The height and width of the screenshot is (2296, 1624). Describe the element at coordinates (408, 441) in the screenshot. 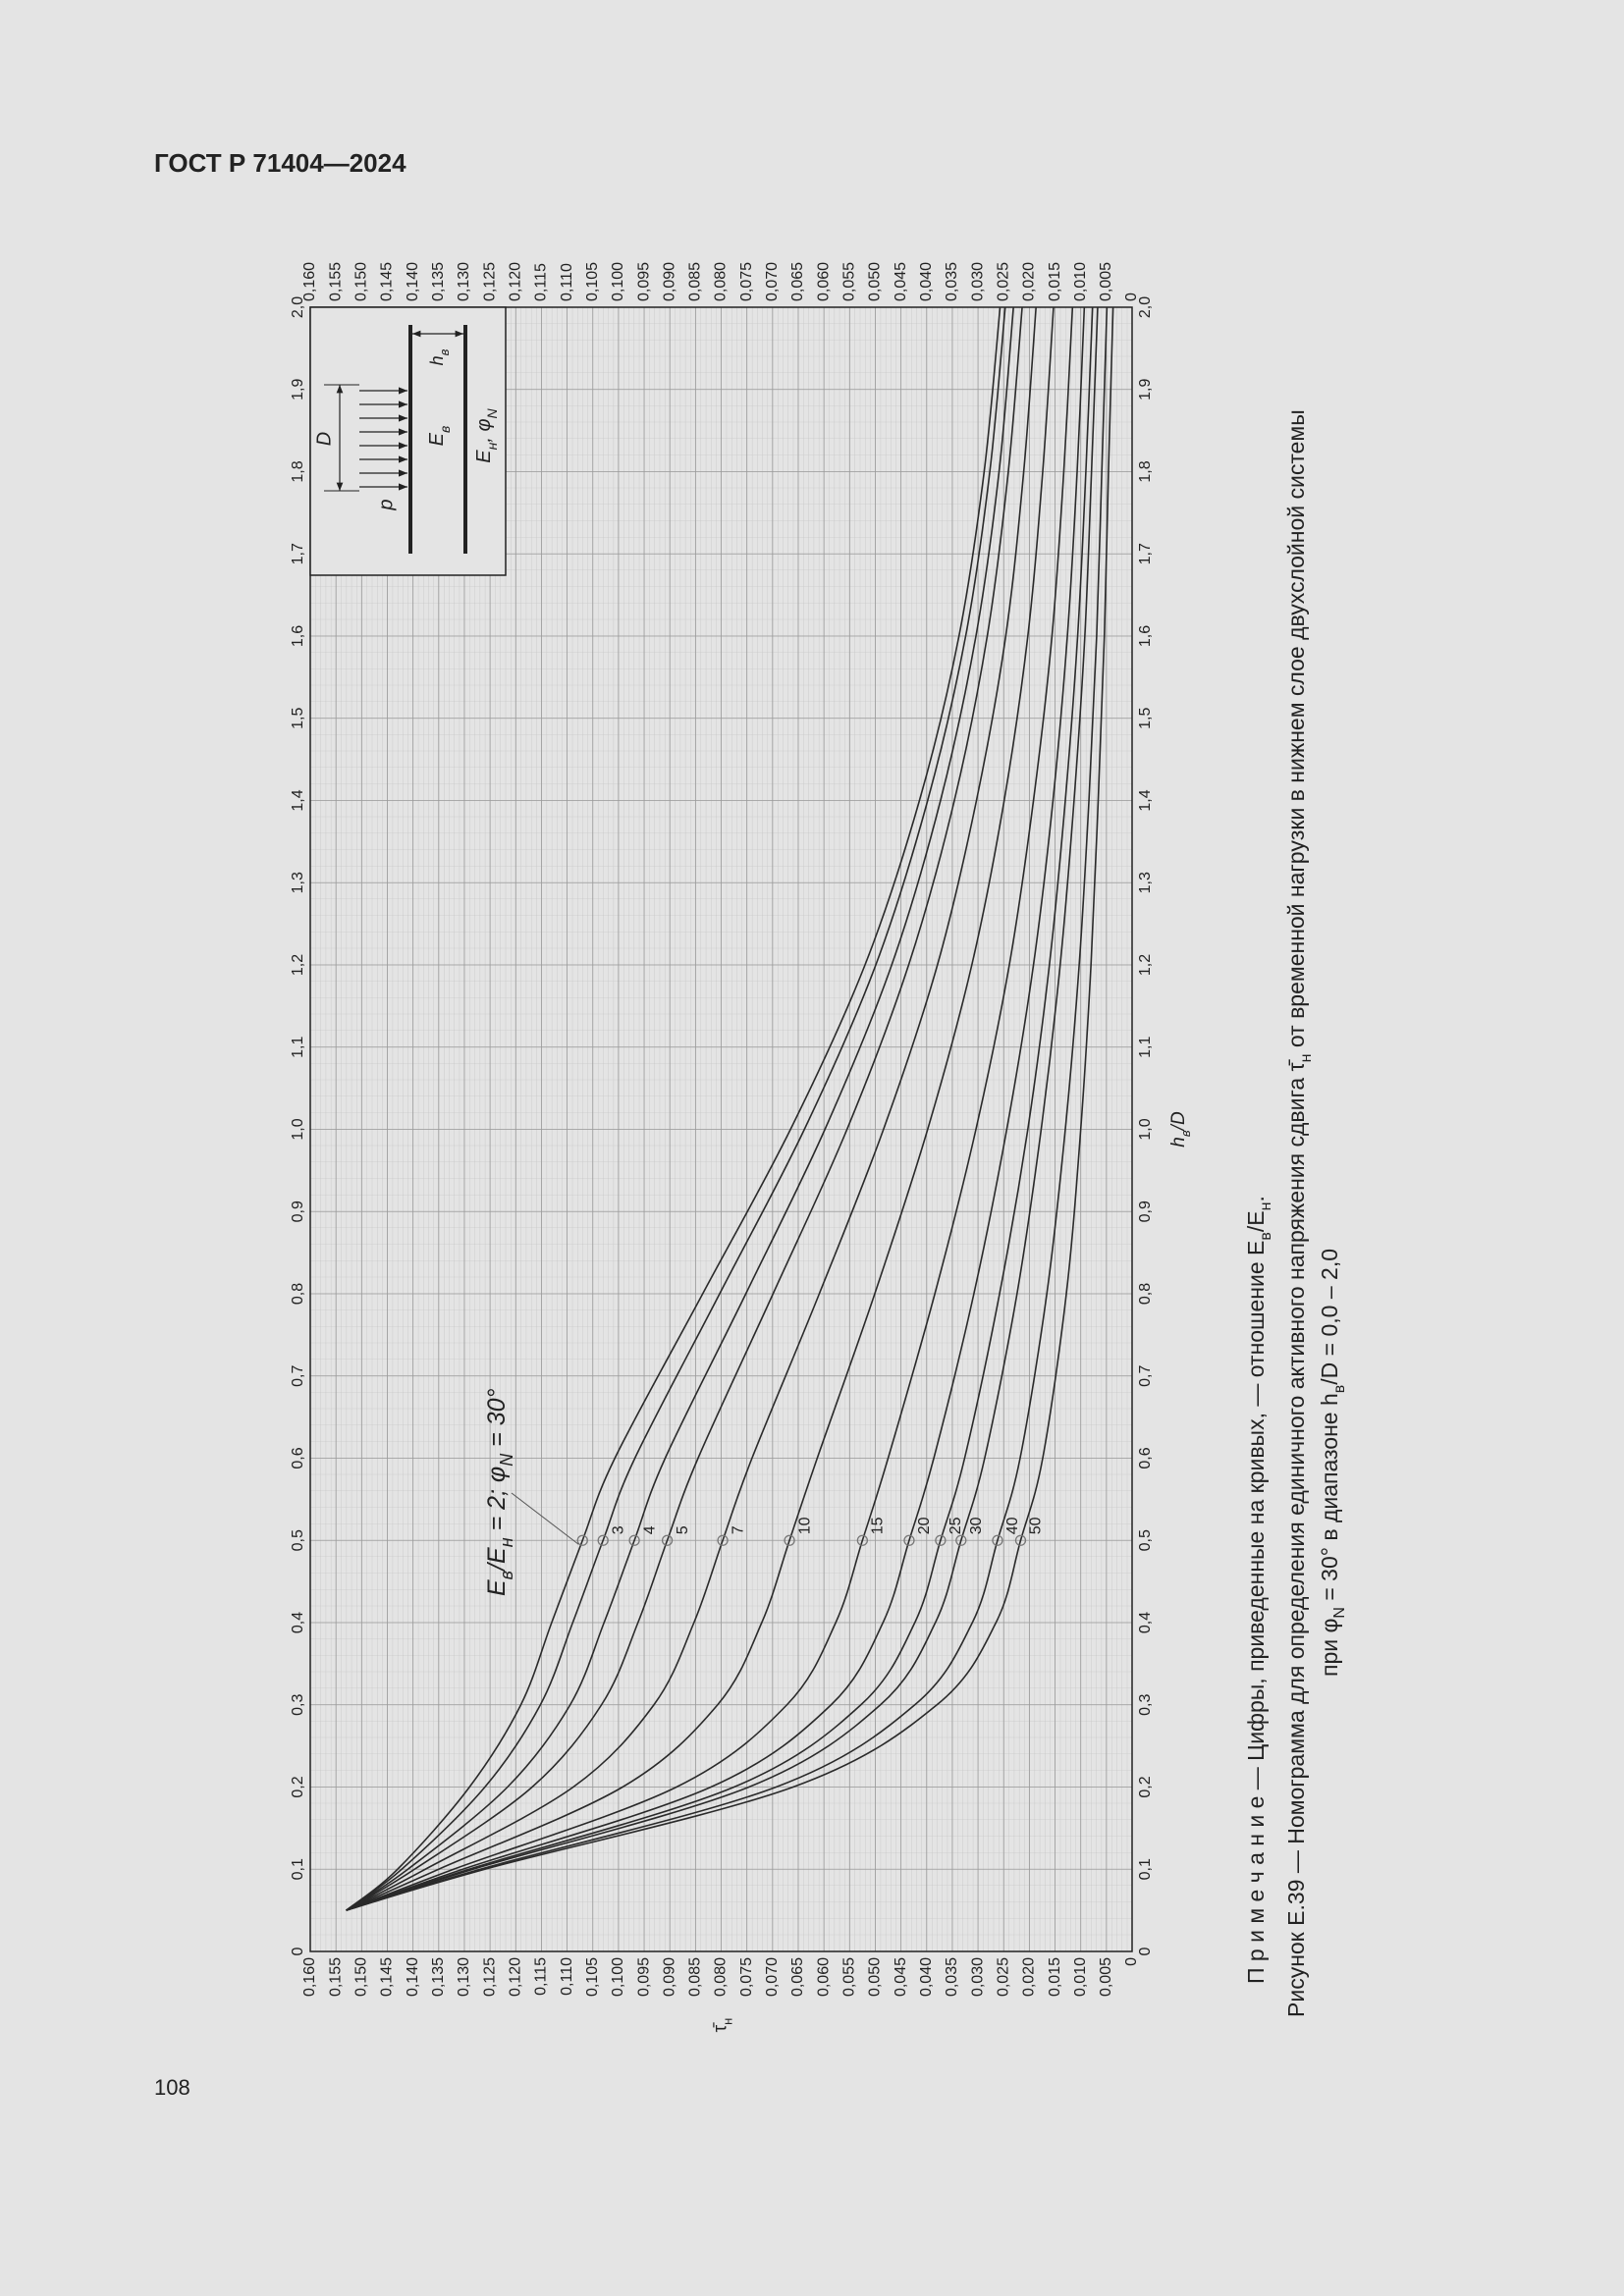

I see `inset-box` at that location.